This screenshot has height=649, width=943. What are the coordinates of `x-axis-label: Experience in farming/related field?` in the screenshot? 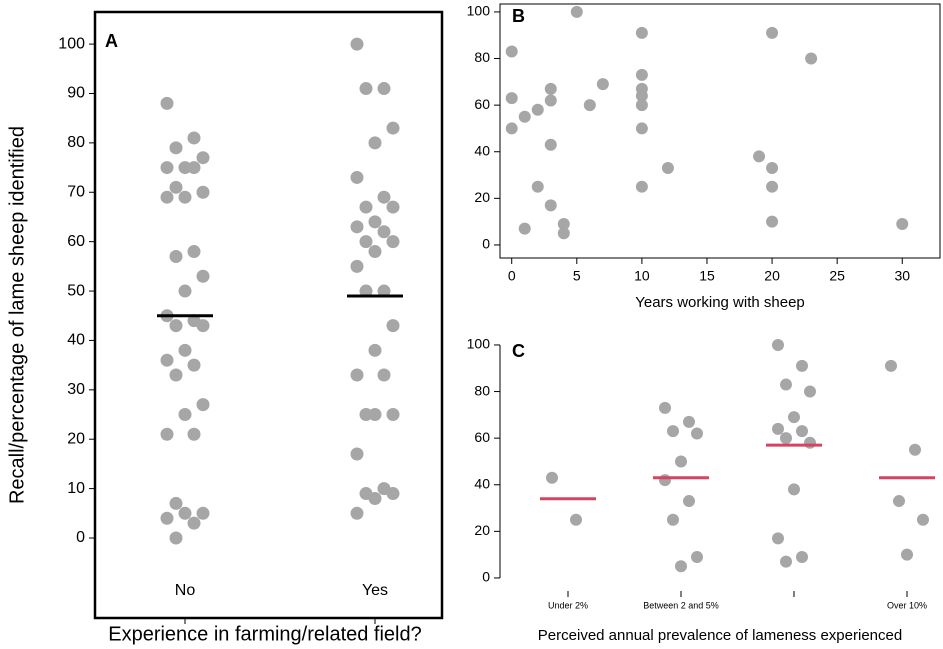 It's located at (265, 634).